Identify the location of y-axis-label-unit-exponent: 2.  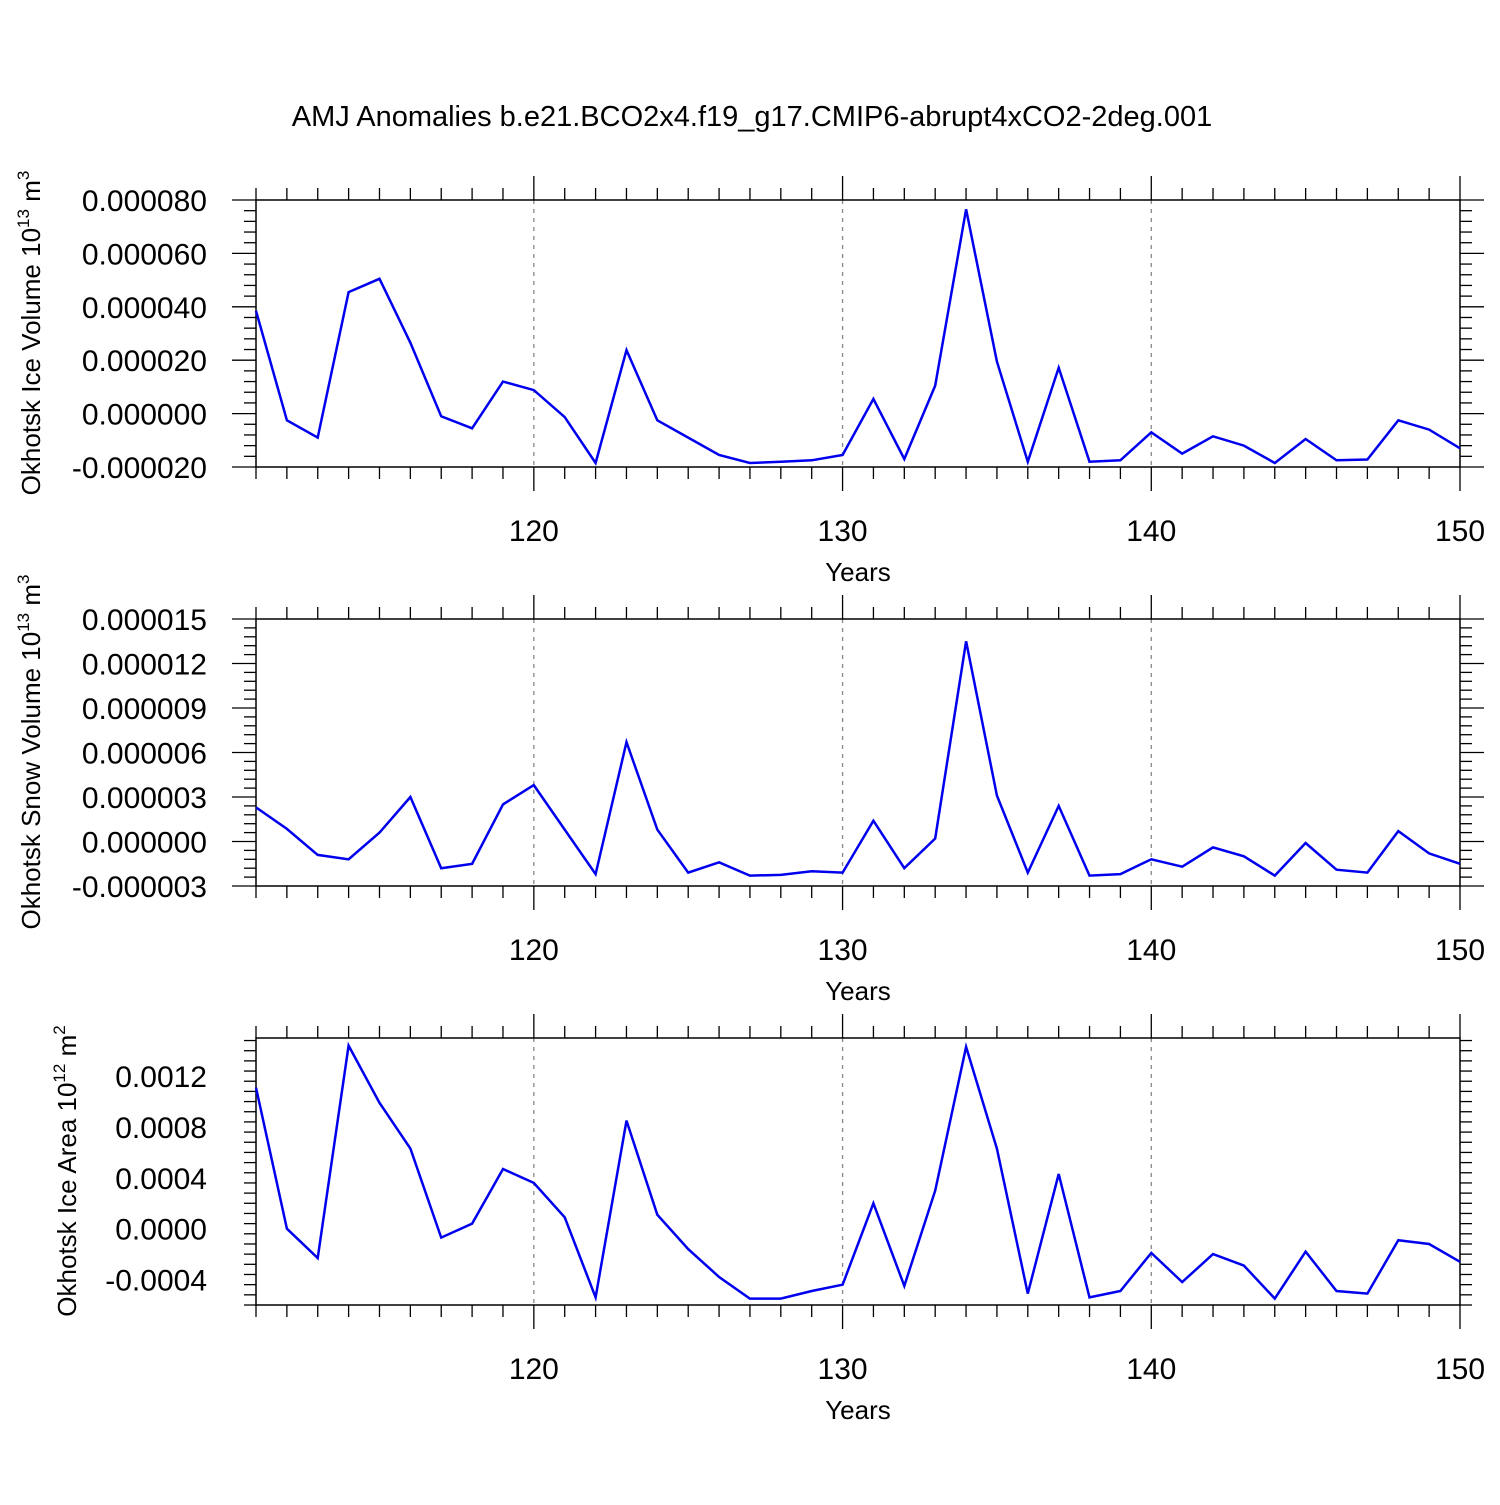
(59, 1029).